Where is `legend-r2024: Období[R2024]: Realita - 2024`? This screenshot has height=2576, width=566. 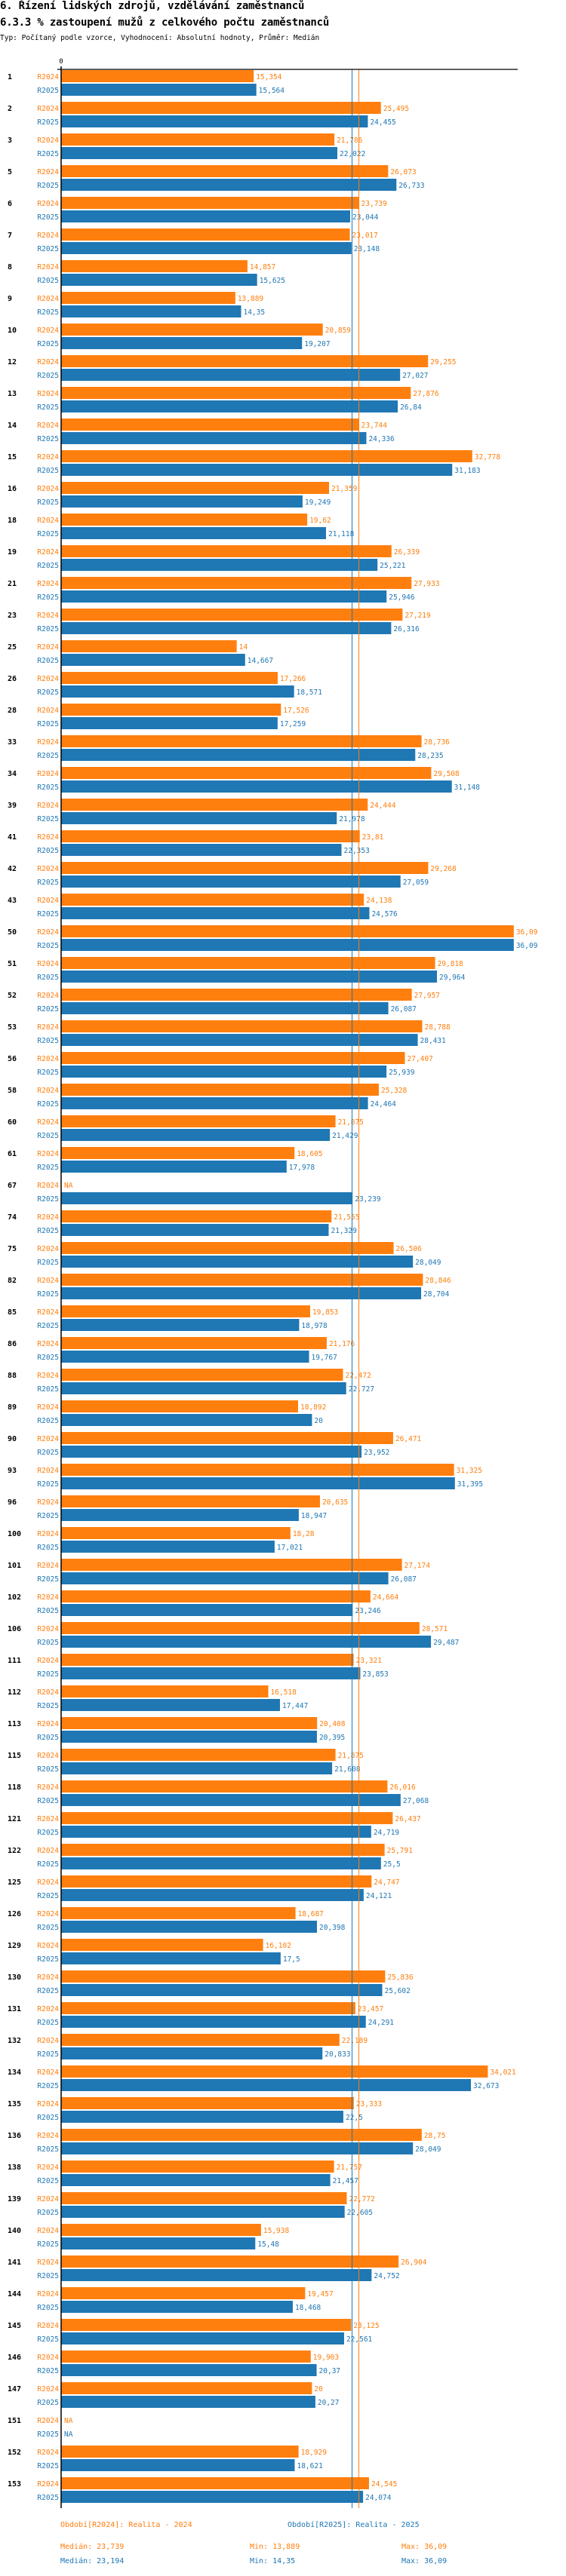
legend-r2024: Období[R2024]: Realita - 2024 is located at coordinates (126, 2525).